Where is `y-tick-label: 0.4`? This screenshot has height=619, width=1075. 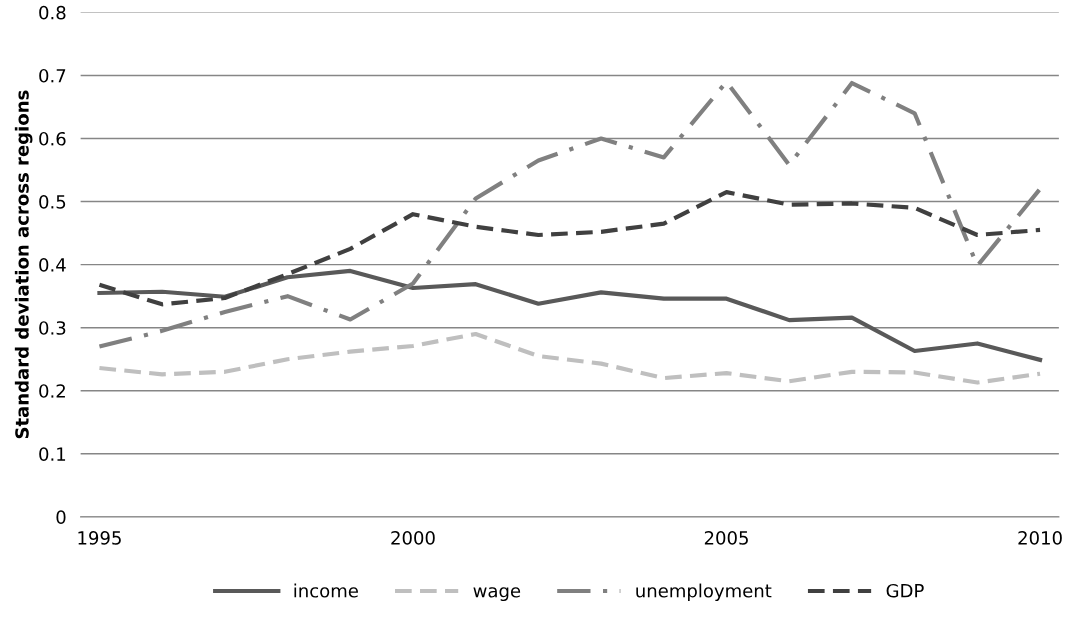 y-tick-label: 0.4 is located at coordinates (52, 265).